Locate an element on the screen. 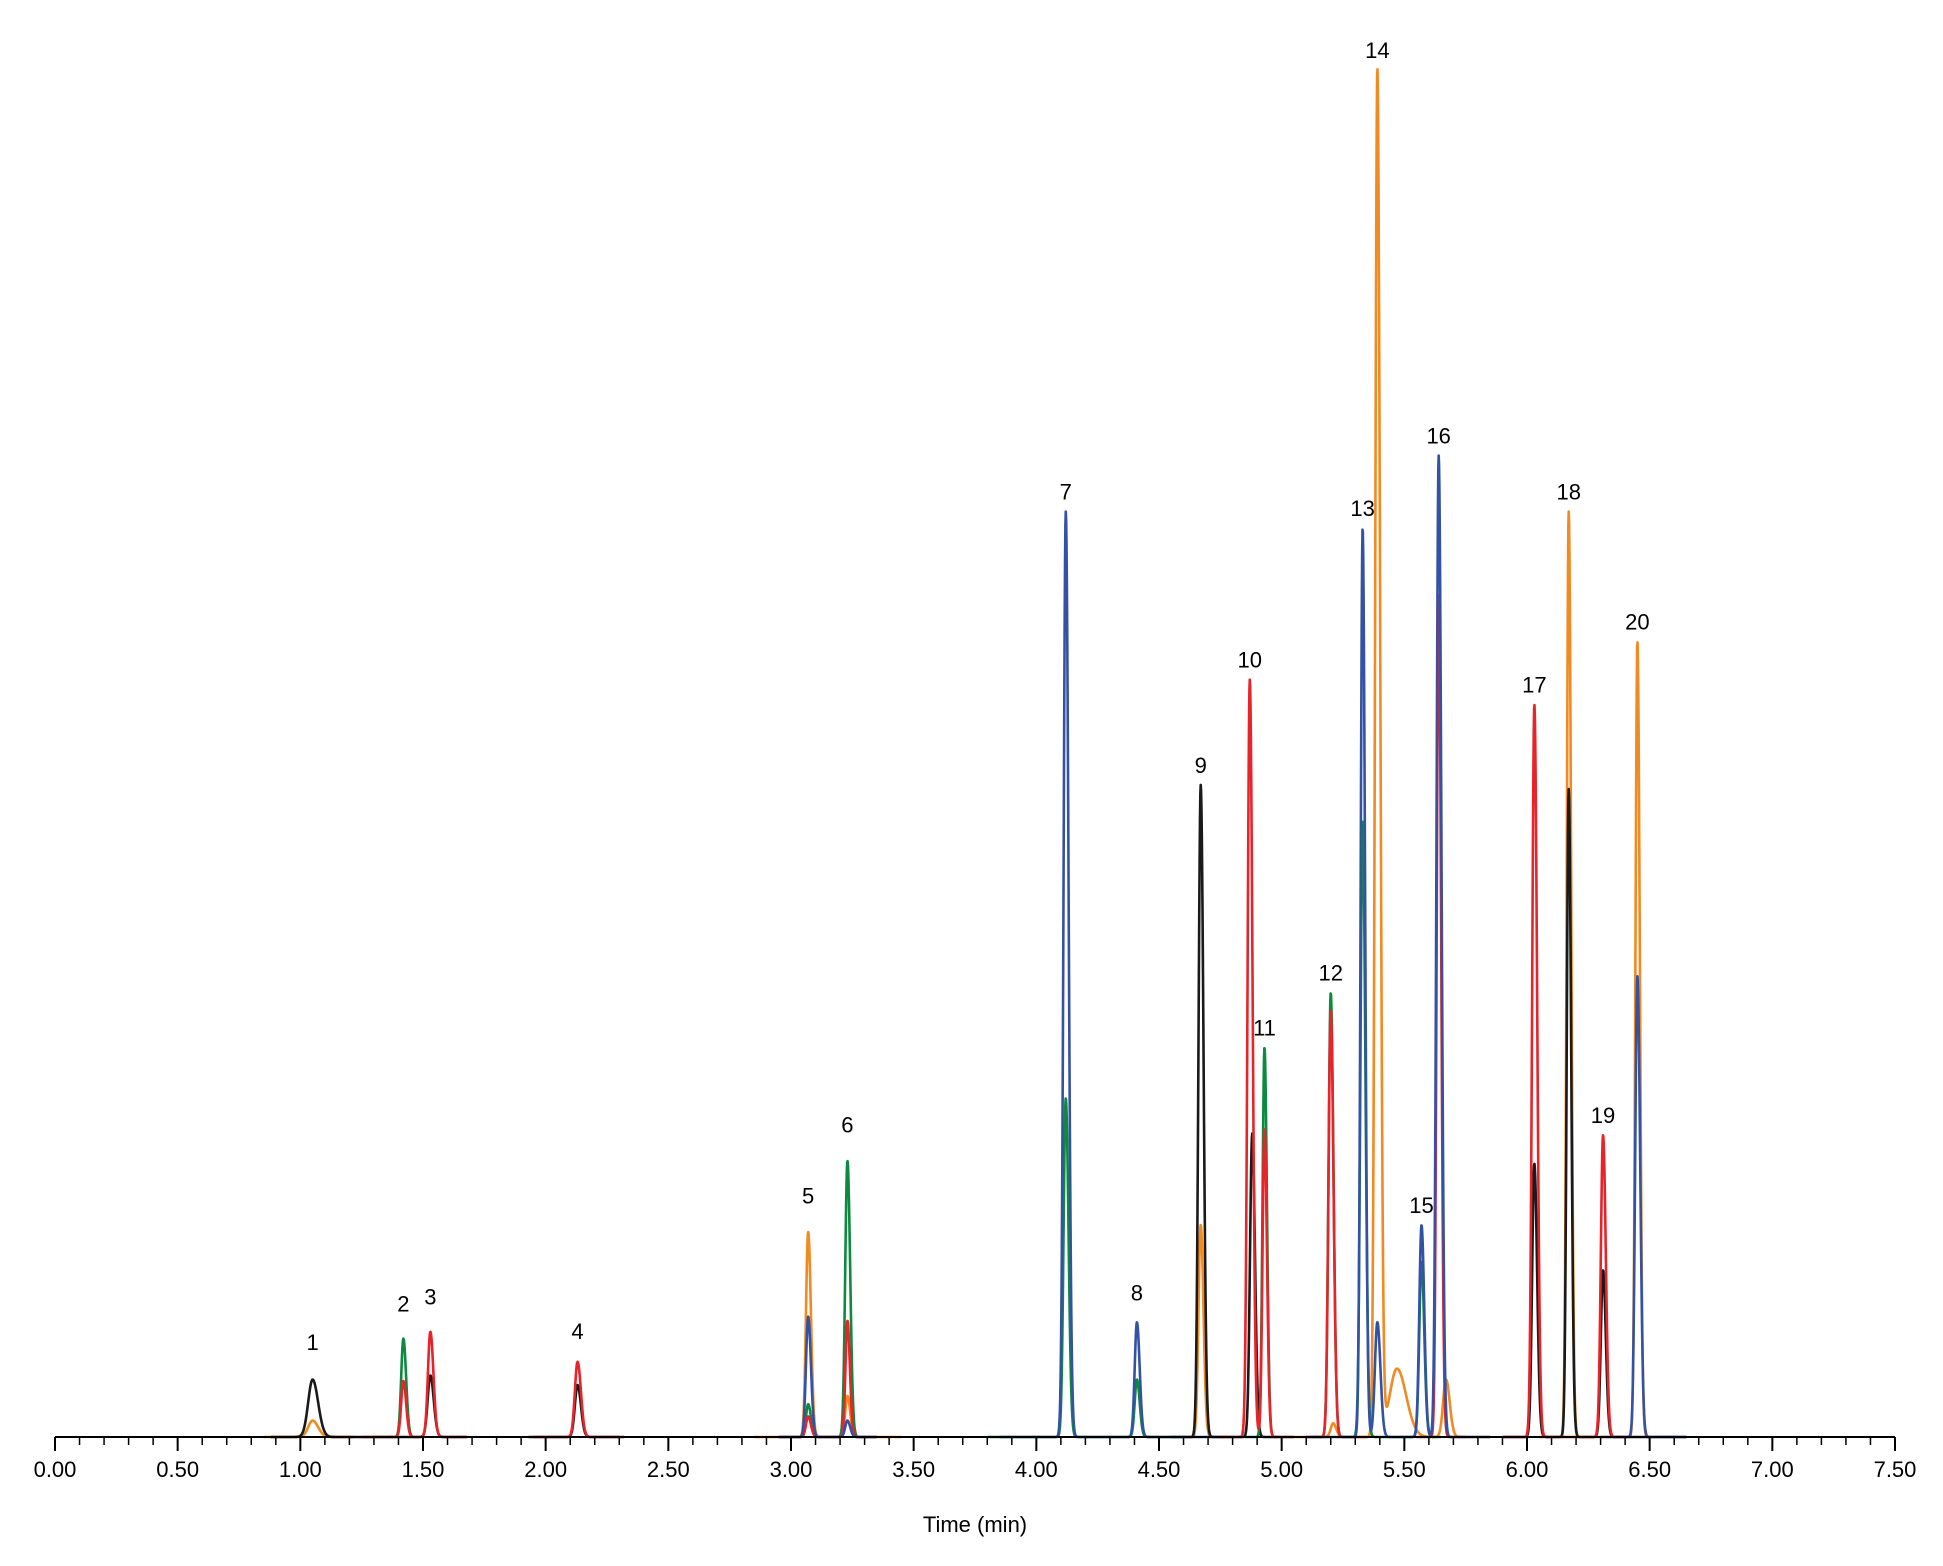  x-tick-label: 0.00 is located at coordinates (55, 1469).